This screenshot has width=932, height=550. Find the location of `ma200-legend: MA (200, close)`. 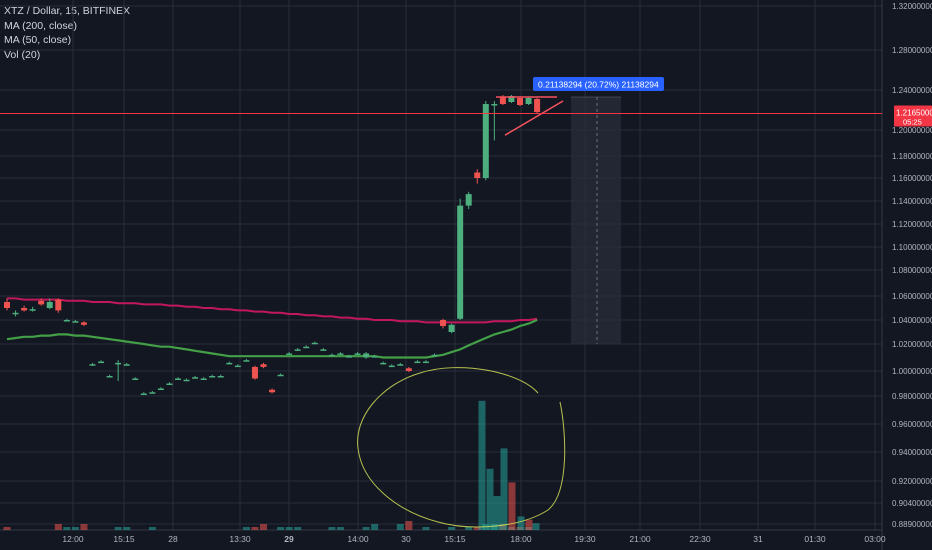

ma200-legend: MA (200, close) is located at coordinates (40, 25).